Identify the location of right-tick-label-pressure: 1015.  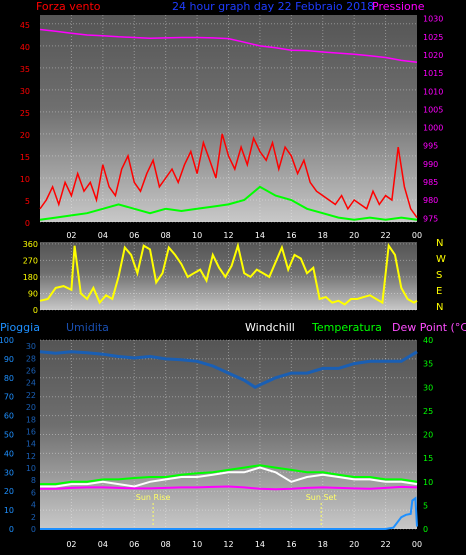
(433, 73).